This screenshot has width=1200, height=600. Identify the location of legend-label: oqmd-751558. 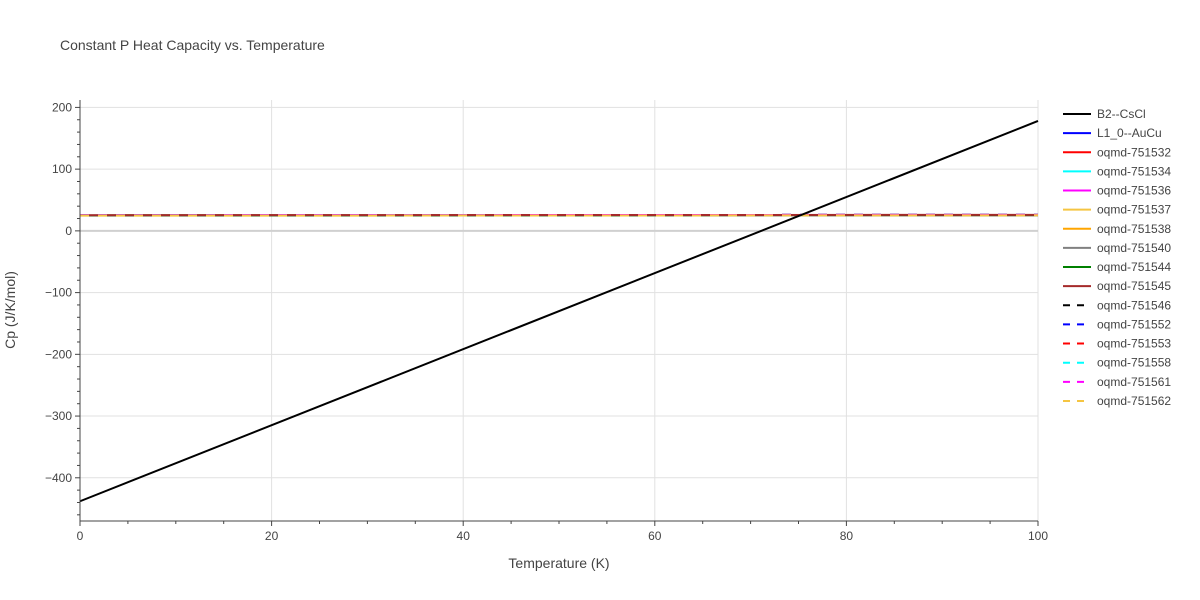
(1134, 363).